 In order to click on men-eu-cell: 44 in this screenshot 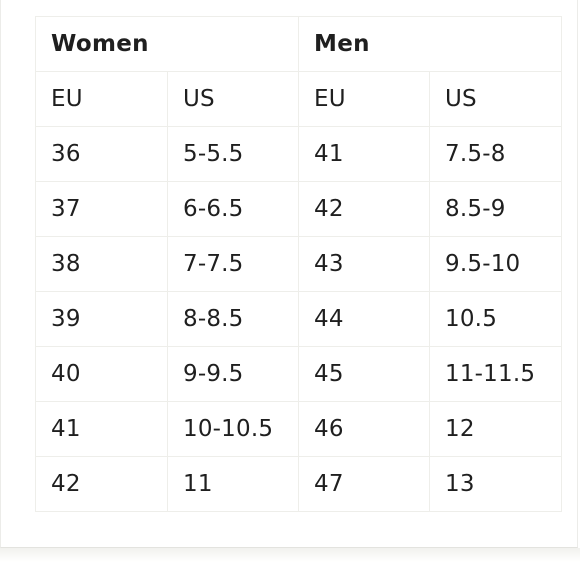, I will do `click(364, 319)`.